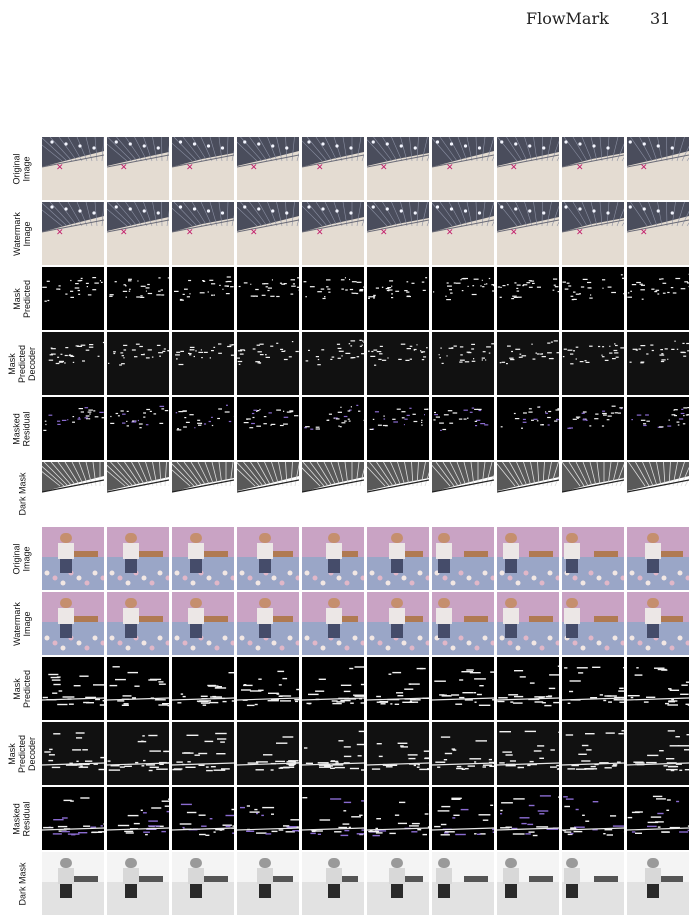 This screenshot has width=694, height=917. I want to click on row-label-text: Masked Residual, so click(22, 818).